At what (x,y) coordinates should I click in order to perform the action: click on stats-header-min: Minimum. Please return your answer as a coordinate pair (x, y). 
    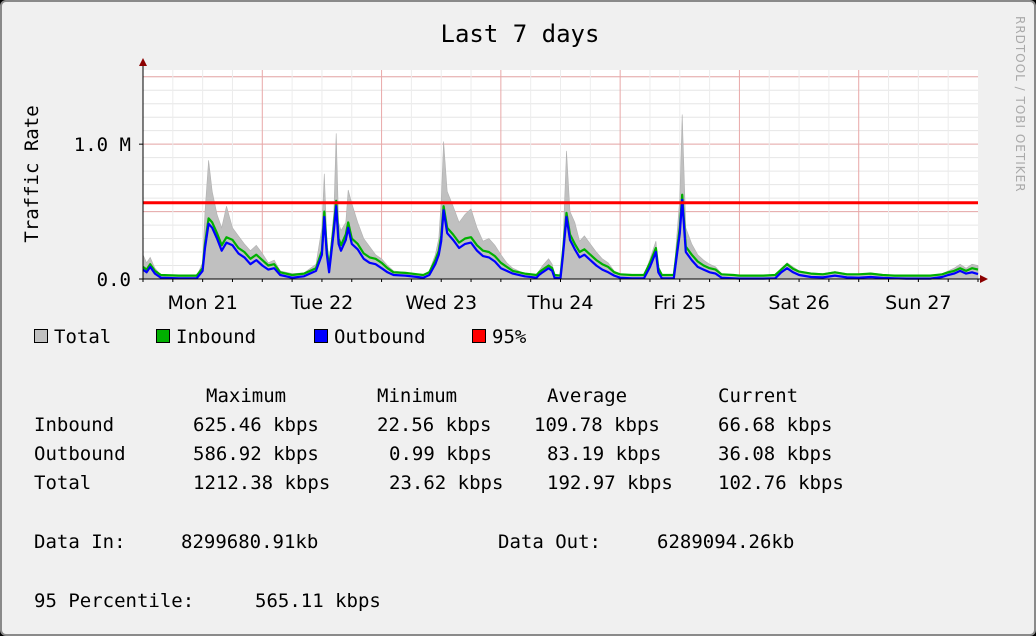
    Looking at the image, I should click on (417, 396).